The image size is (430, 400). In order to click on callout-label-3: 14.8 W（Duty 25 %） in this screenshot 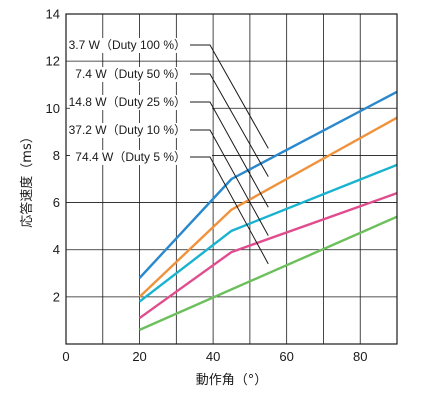, I will do `click(127, 102)`.